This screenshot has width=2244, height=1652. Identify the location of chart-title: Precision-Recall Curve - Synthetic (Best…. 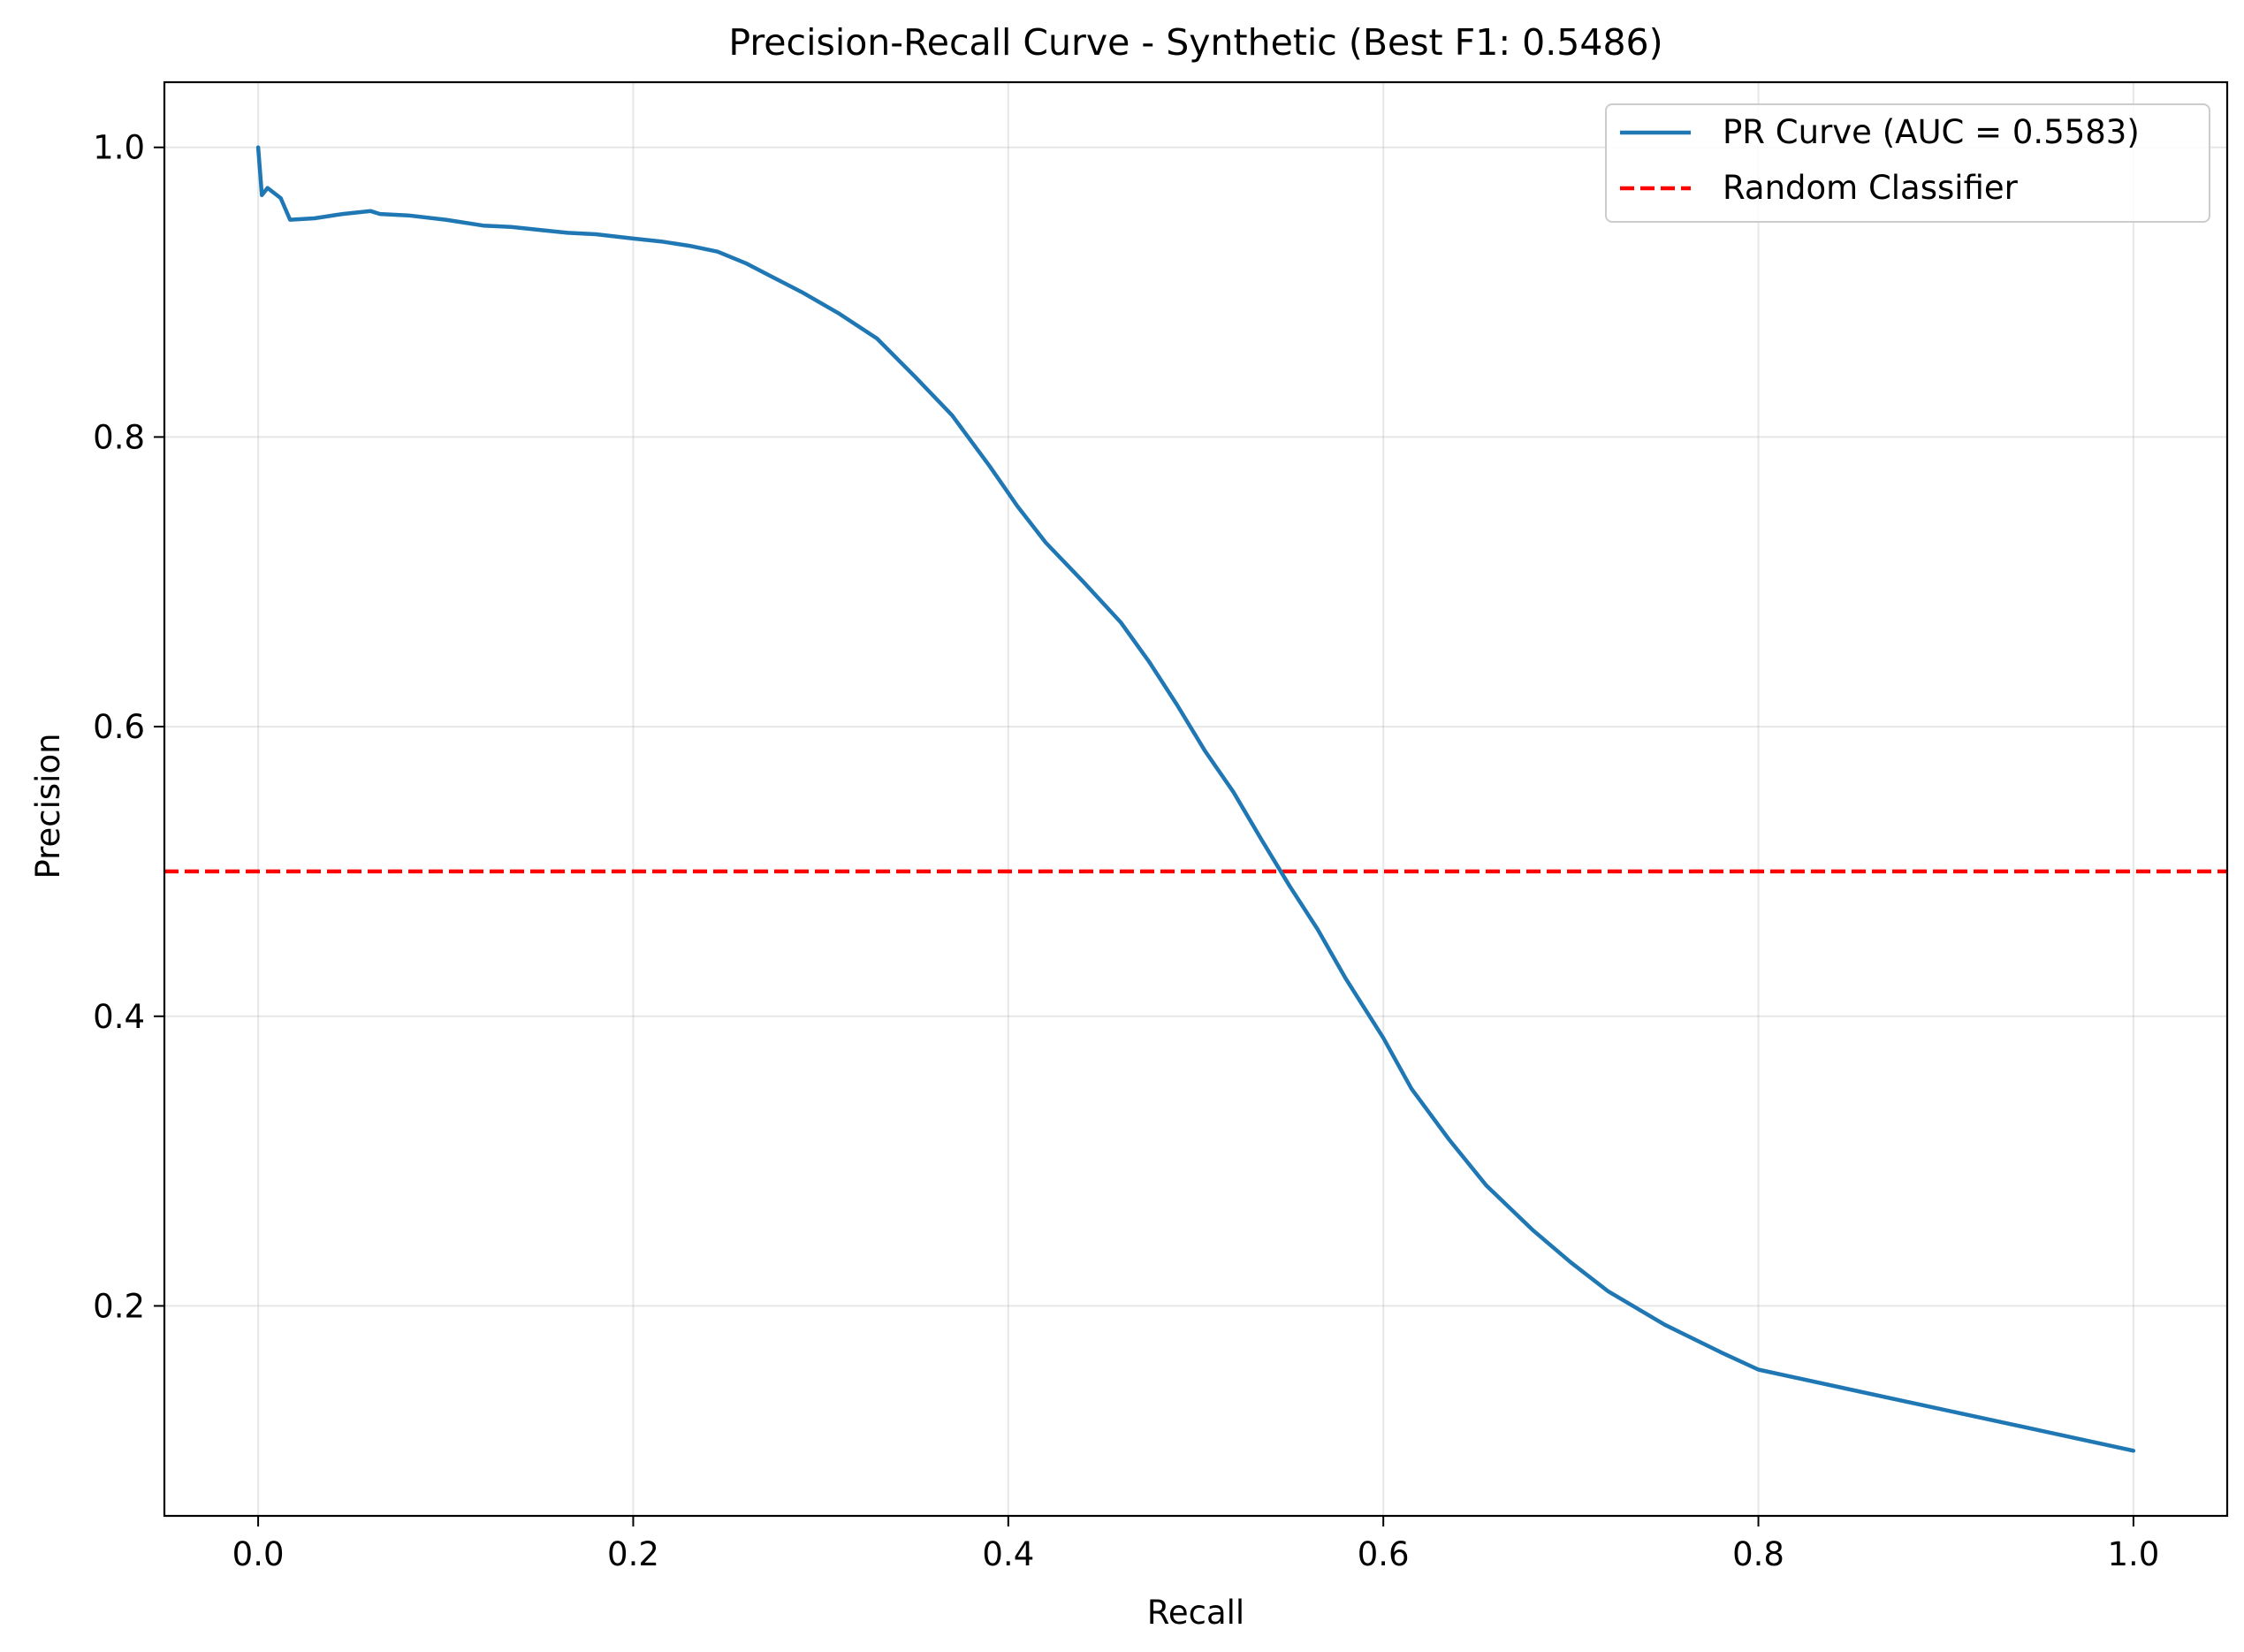
(1195, 43).